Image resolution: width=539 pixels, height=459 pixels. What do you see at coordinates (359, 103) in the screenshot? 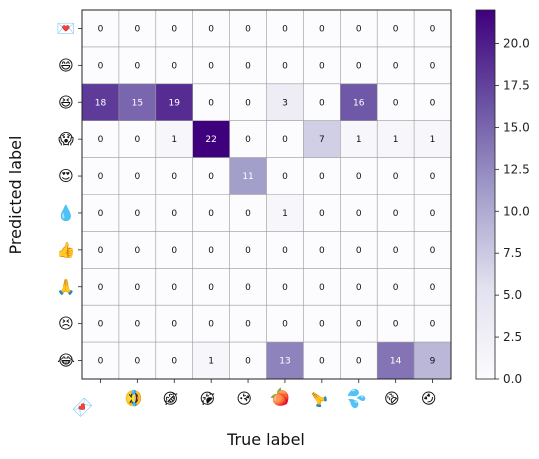
I see `cell-value-label: 16` at bounding box center [359, 103].